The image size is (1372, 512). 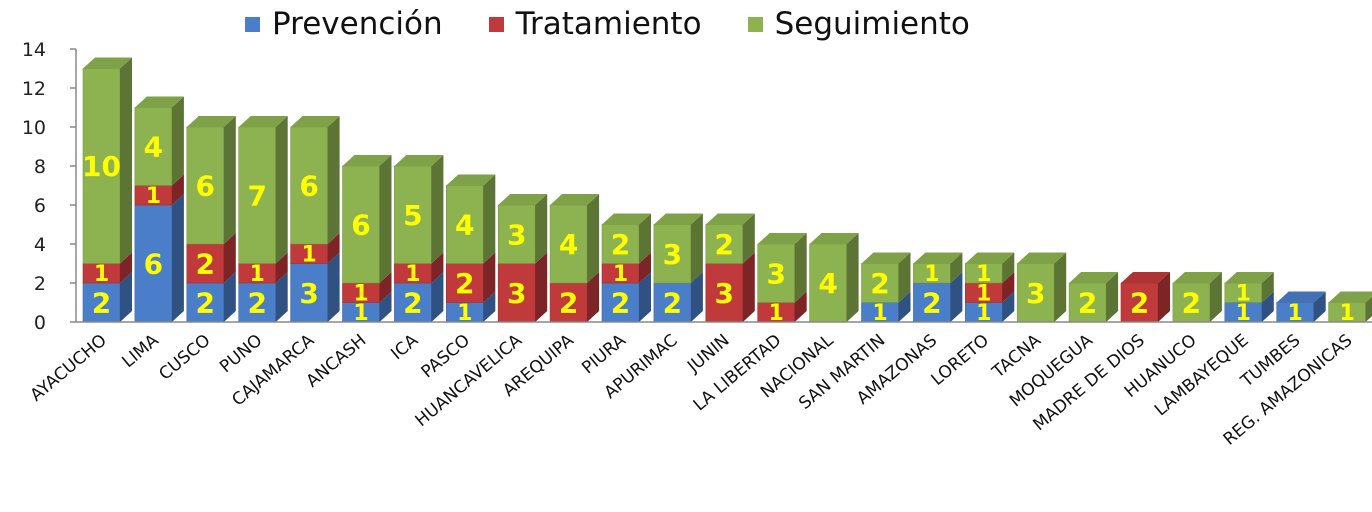 What do you see at coordinates (153, 264) in the screenshot?
I see `bar-value-label: 6` at bounding box center [153, 264].